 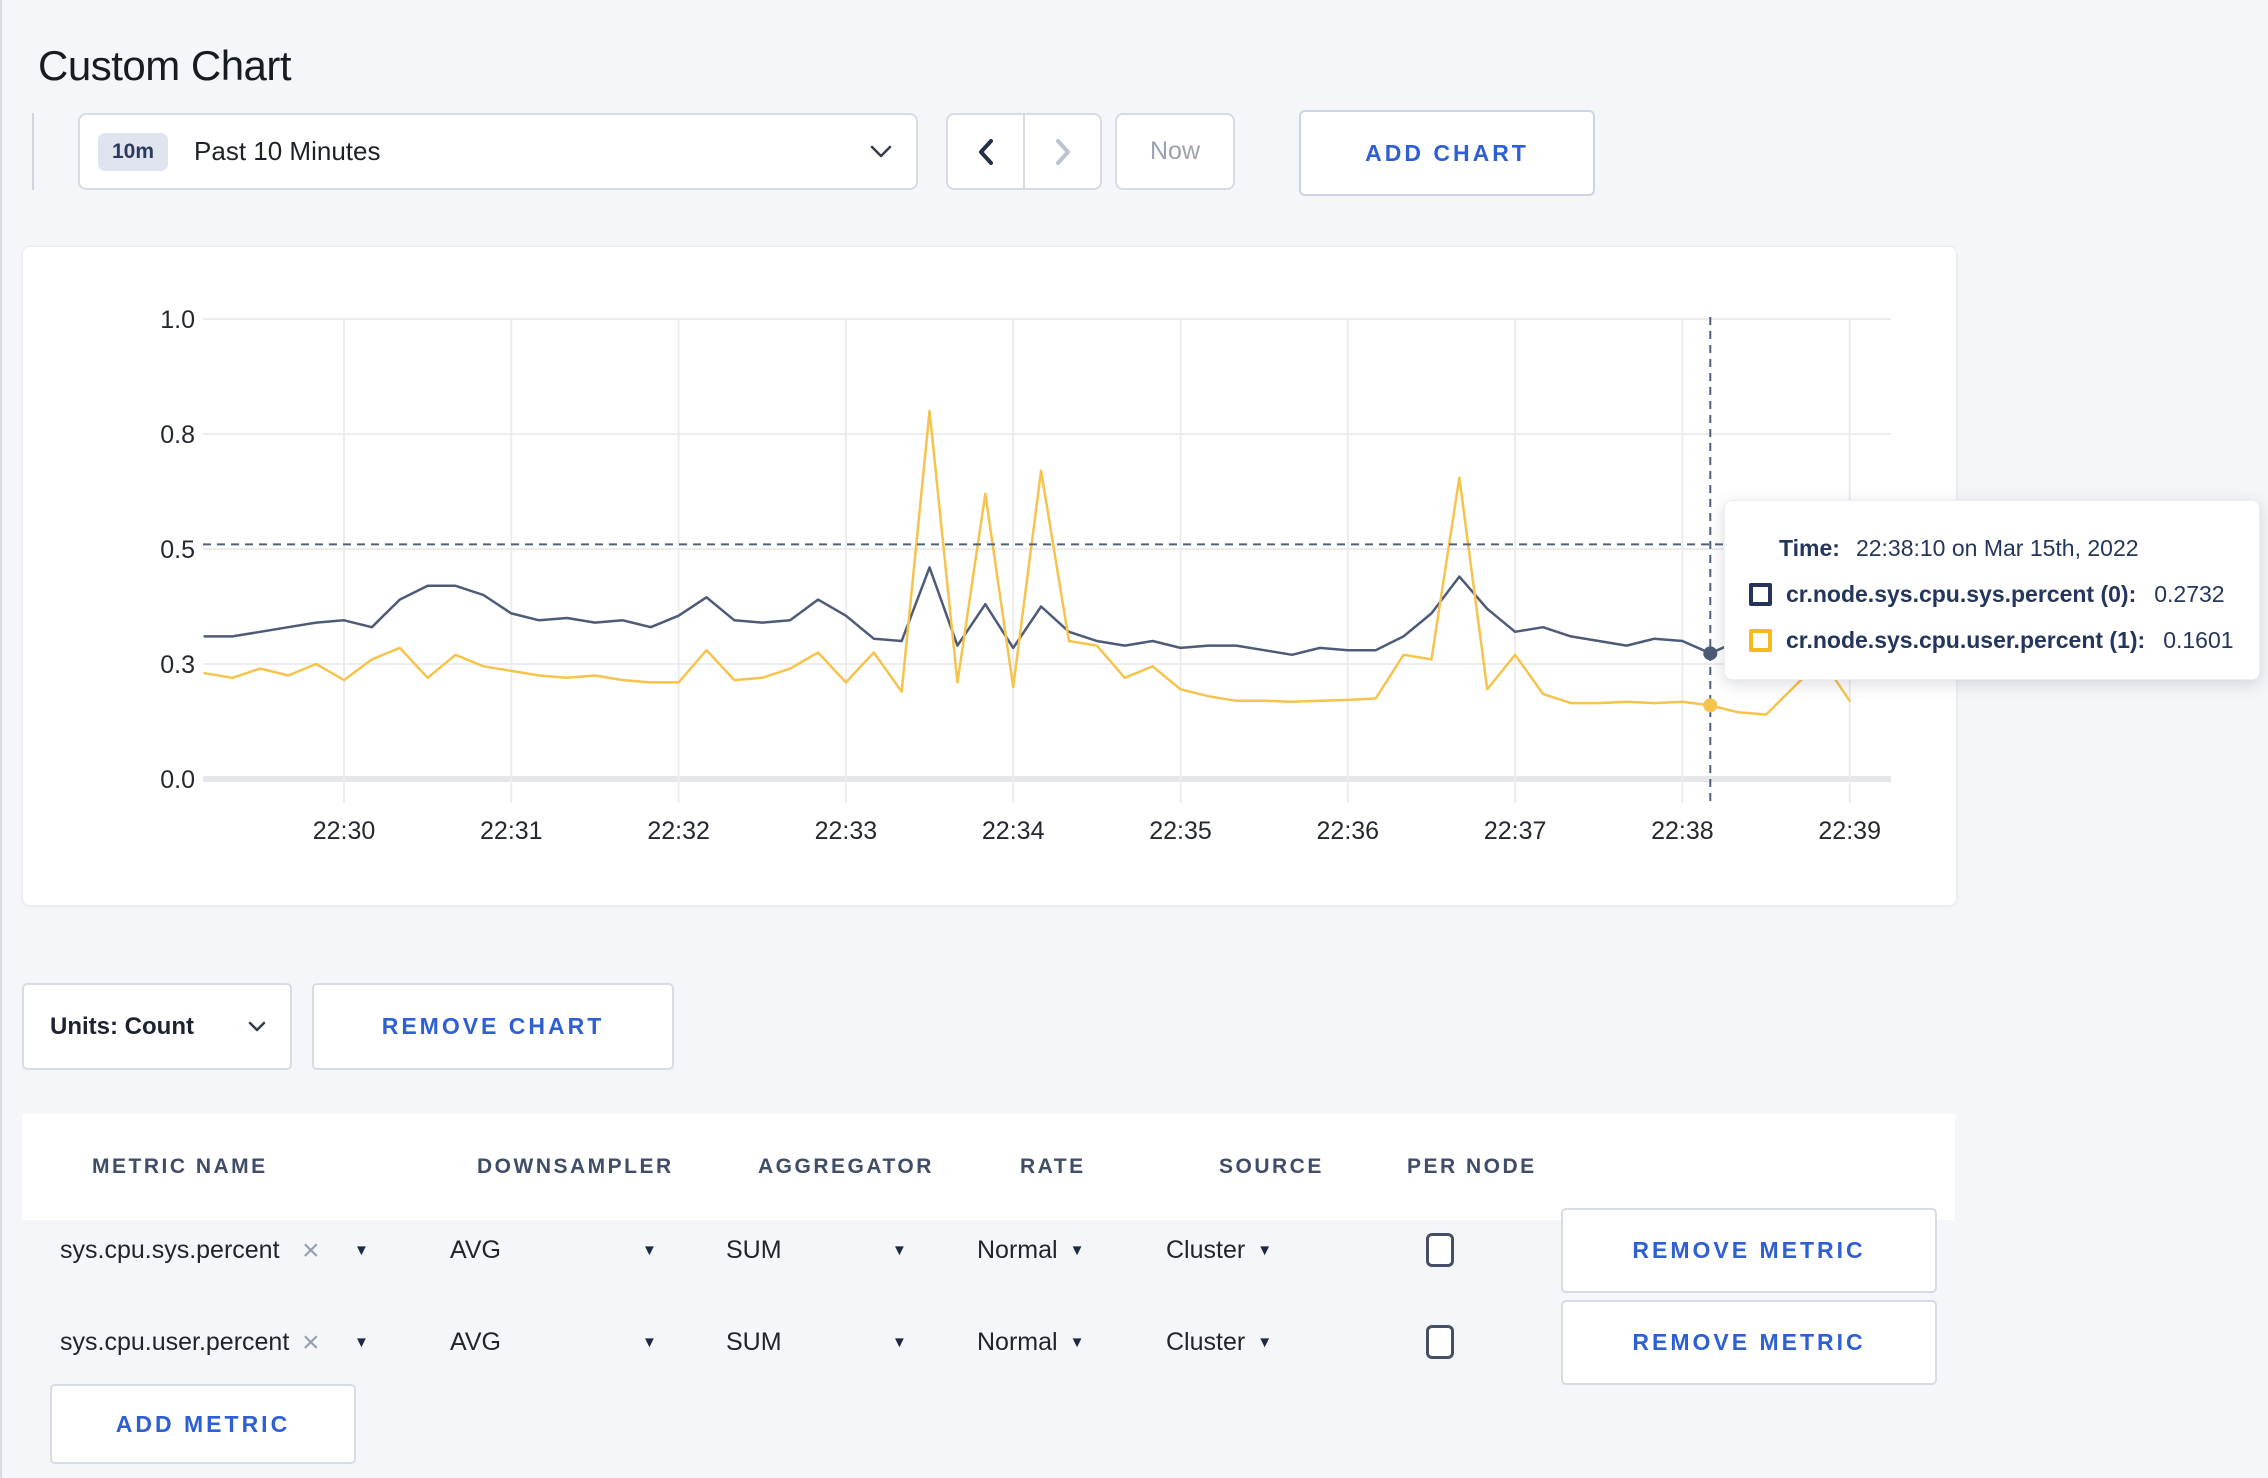 I want to click on svg-text: 0.3, so click(x=177, y=665).